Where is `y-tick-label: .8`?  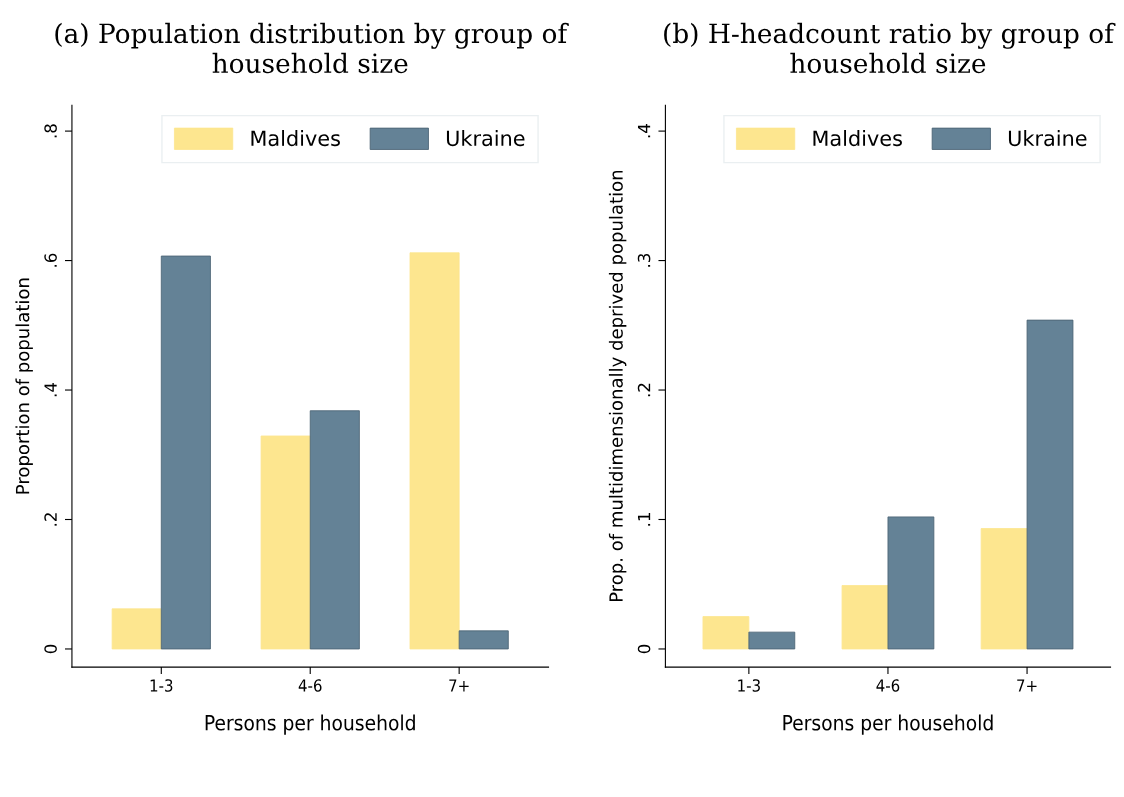 y-tick-label: .8 is located at coordinates (50, 131).